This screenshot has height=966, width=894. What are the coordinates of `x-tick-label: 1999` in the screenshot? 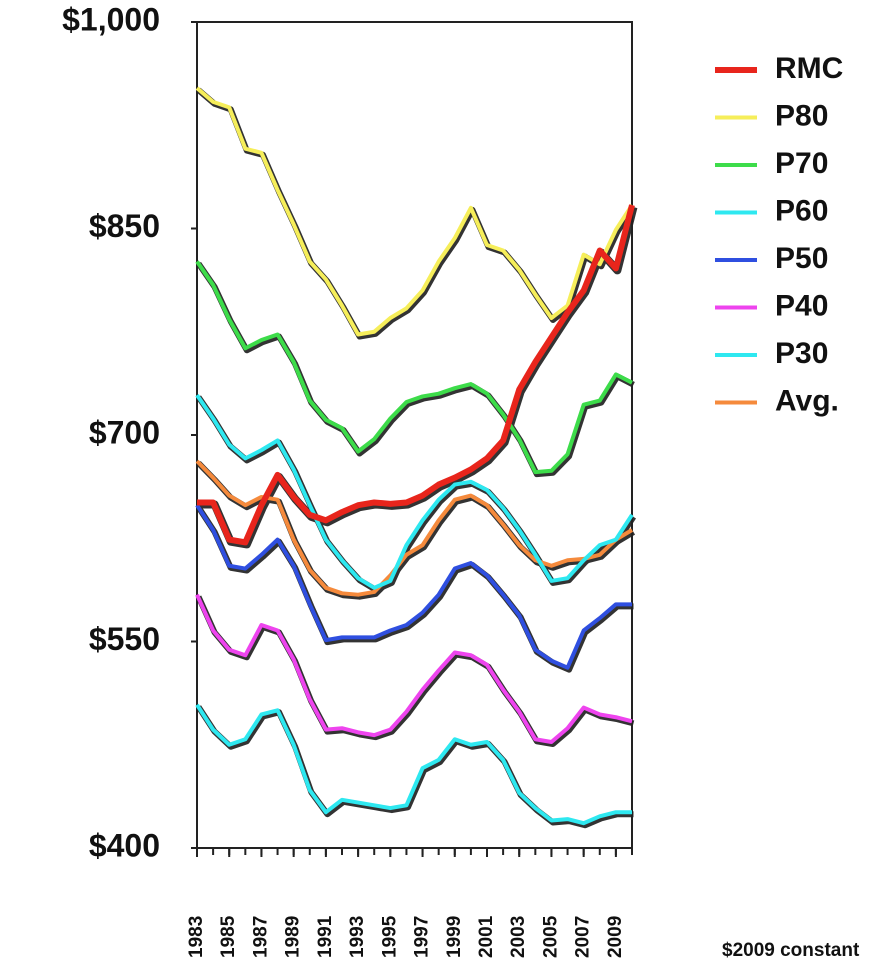 It's located at (454, 937).